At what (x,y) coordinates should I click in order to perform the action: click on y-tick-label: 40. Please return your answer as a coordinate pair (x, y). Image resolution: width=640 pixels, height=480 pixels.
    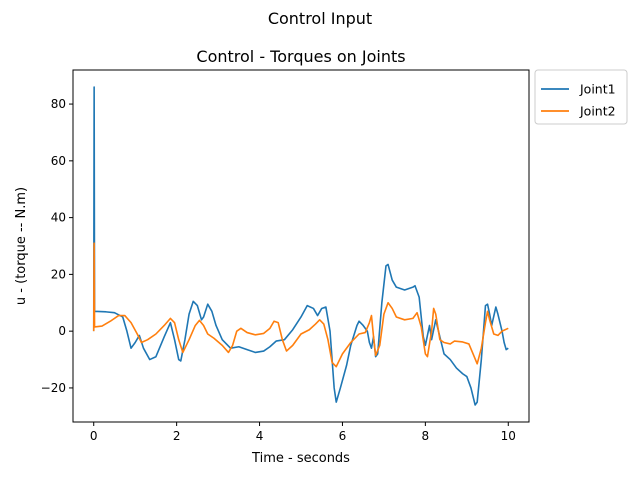
    Looking at the image, I should click on (58, 218).